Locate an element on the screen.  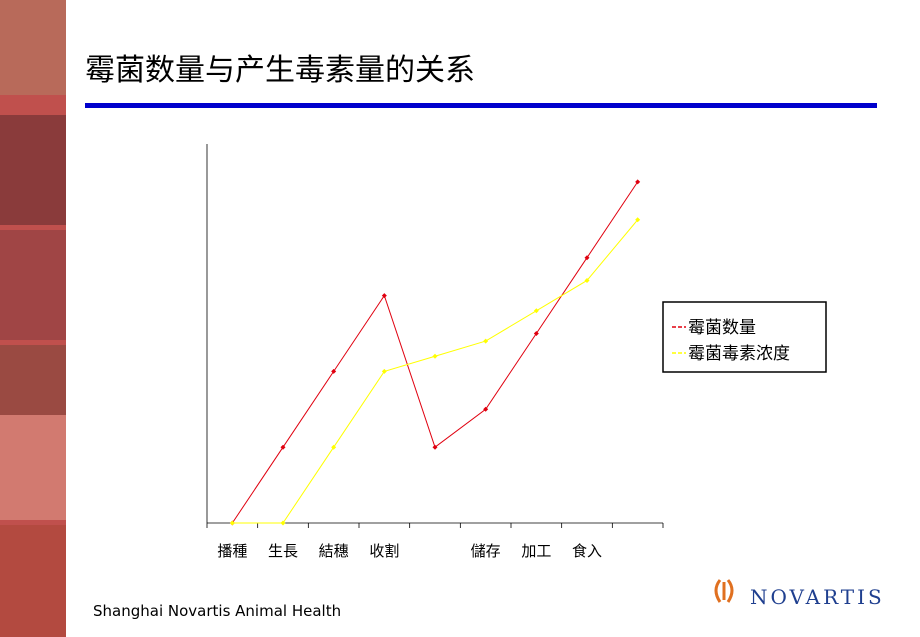
x-tick-label: 收割 is located at coordinates (384, 551).